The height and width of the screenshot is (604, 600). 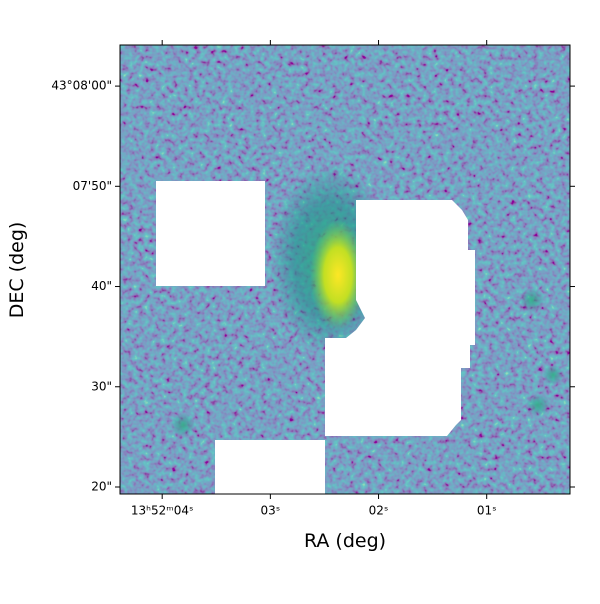 What do you see at coordinates (81, 86) in the screenshot?
I see `y-tick-label: 43°08'00"` at bounding box center [81, 86].